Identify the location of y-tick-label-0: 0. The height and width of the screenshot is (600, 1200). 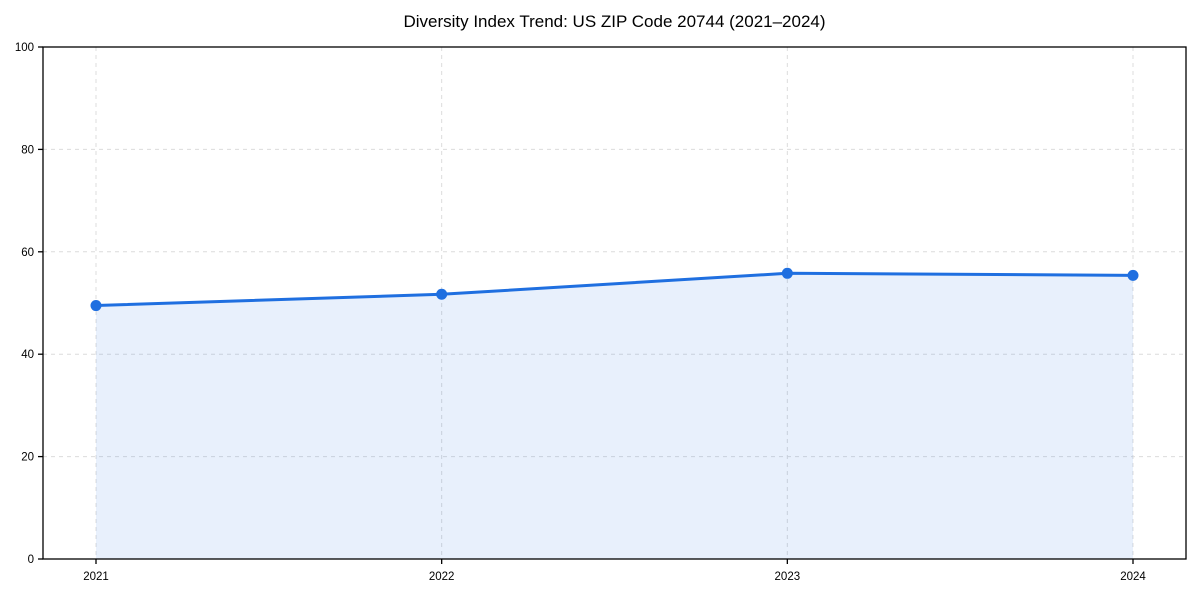
(31, 560).